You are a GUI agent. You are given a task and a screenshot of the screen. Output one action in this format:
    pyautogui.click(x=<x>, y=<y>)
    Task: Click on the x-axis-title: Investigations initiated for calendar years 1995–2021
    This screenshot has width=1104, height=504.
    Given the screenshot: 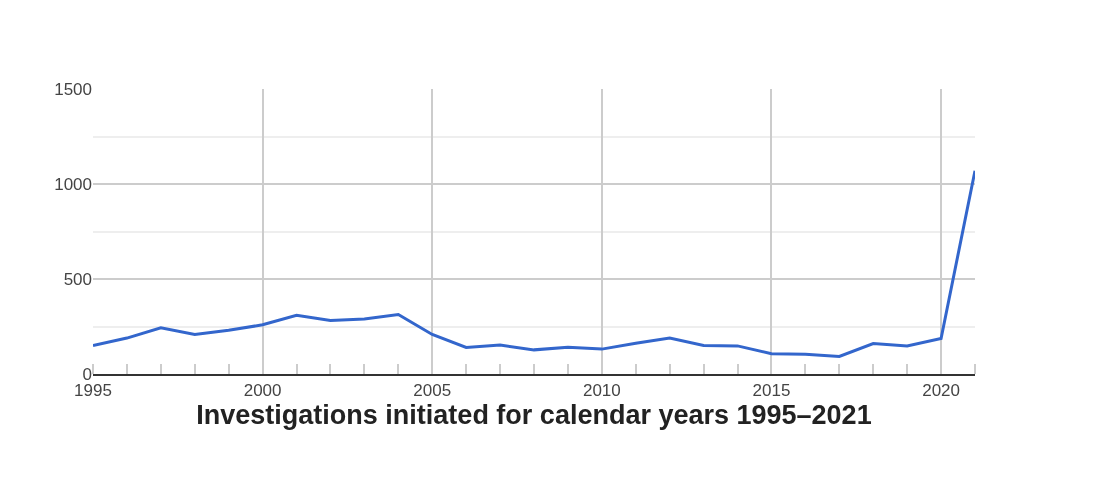 What is the action you would take?
    pyautogui.click(x=534, y=415)
    